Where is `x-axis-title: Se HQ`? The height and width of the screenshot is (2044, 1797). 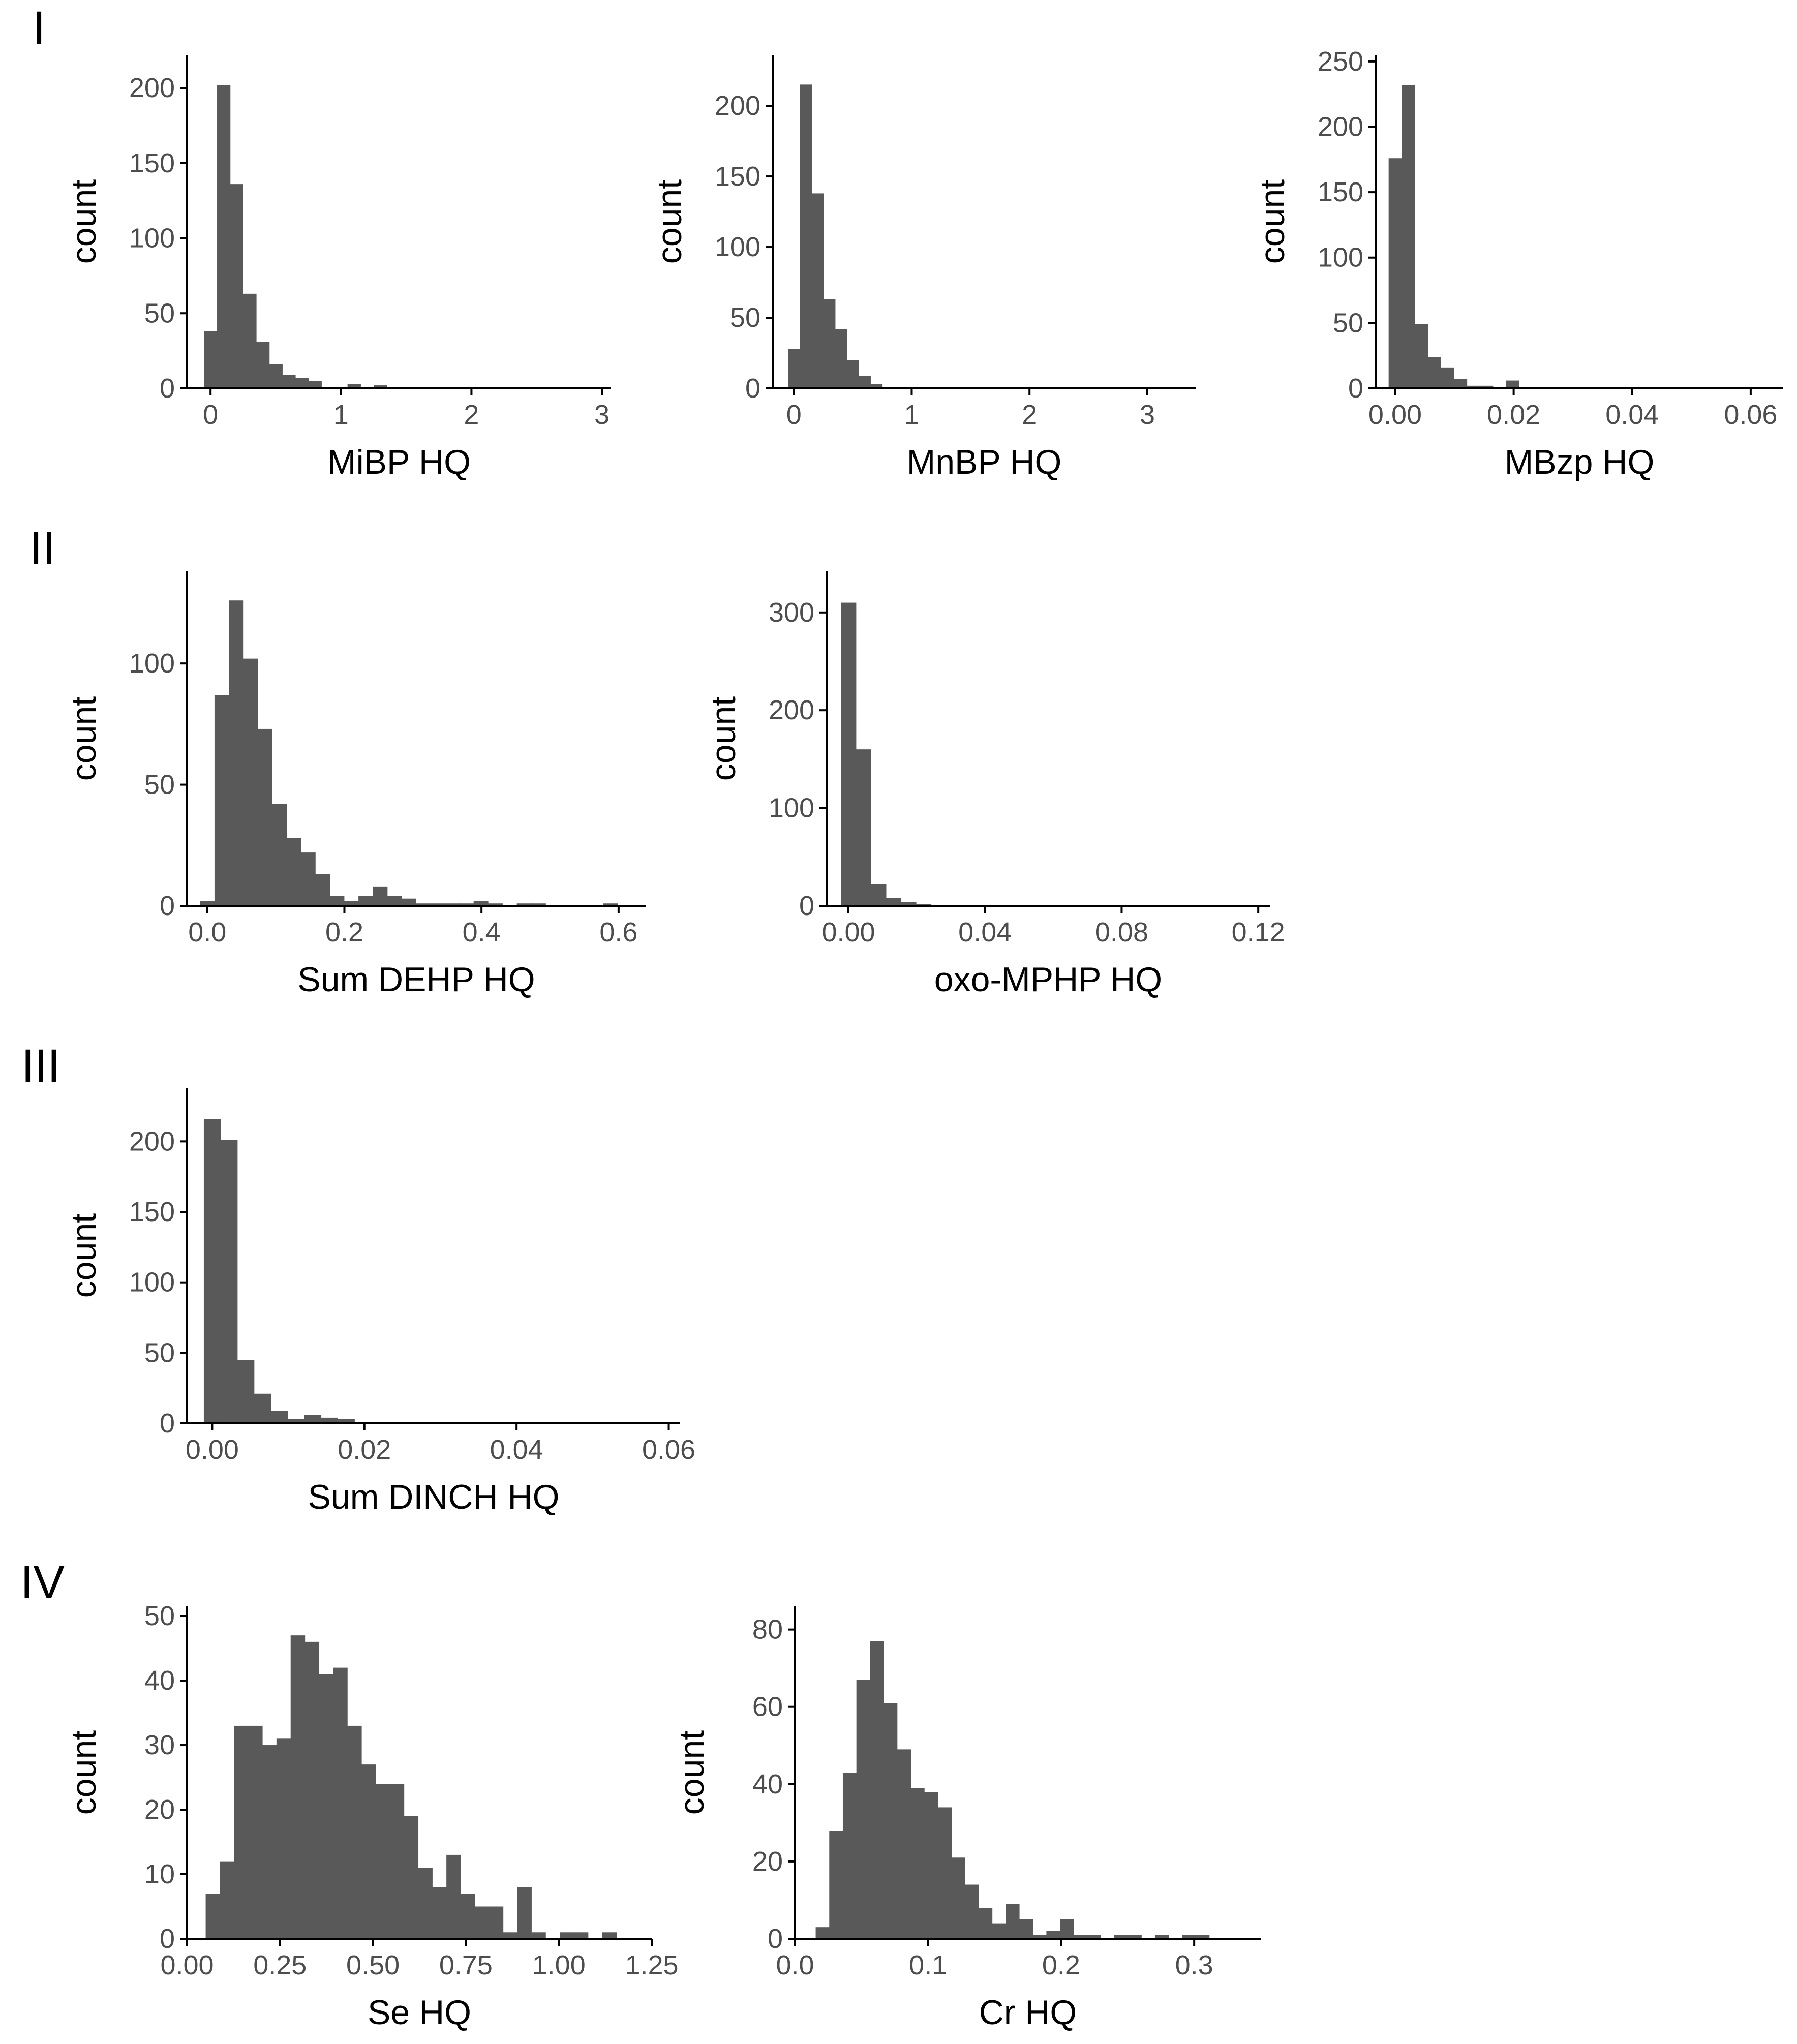
x-axis-title: Se HQ is located at coordinates (420, 2013).